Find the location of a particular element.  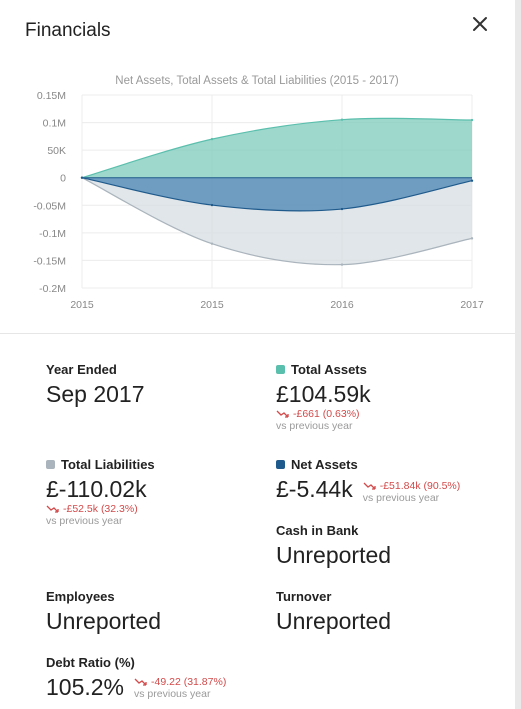

cash-in-bank-label: Cash in Bank is located at coordinates (317, 530).